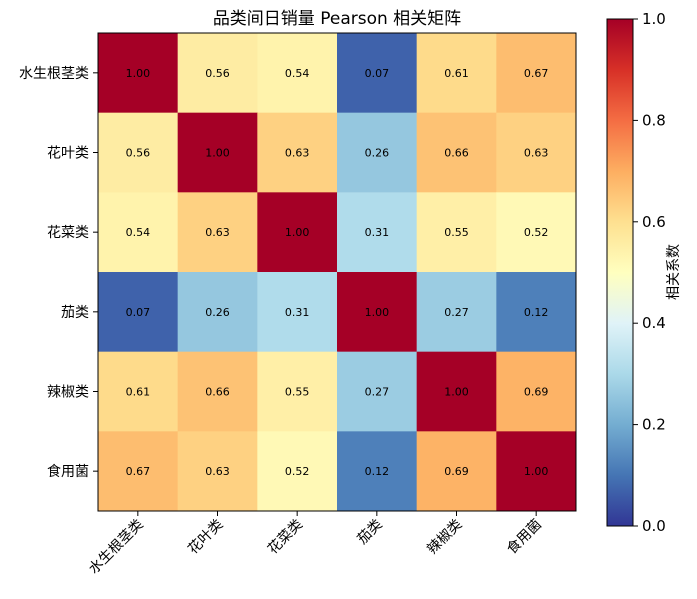 The width and height of the screenshot is (697, 599). What do you see at coordinates (654, 425) in the screenshot?
I see `colorbar-tick-label: 0.2` at bounding box center [654, 425].